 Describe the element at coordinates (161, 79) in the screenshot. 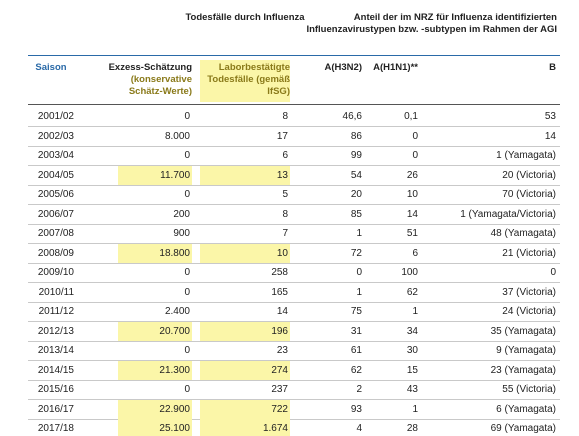

I see `col-header-line: (konservative` at that location.